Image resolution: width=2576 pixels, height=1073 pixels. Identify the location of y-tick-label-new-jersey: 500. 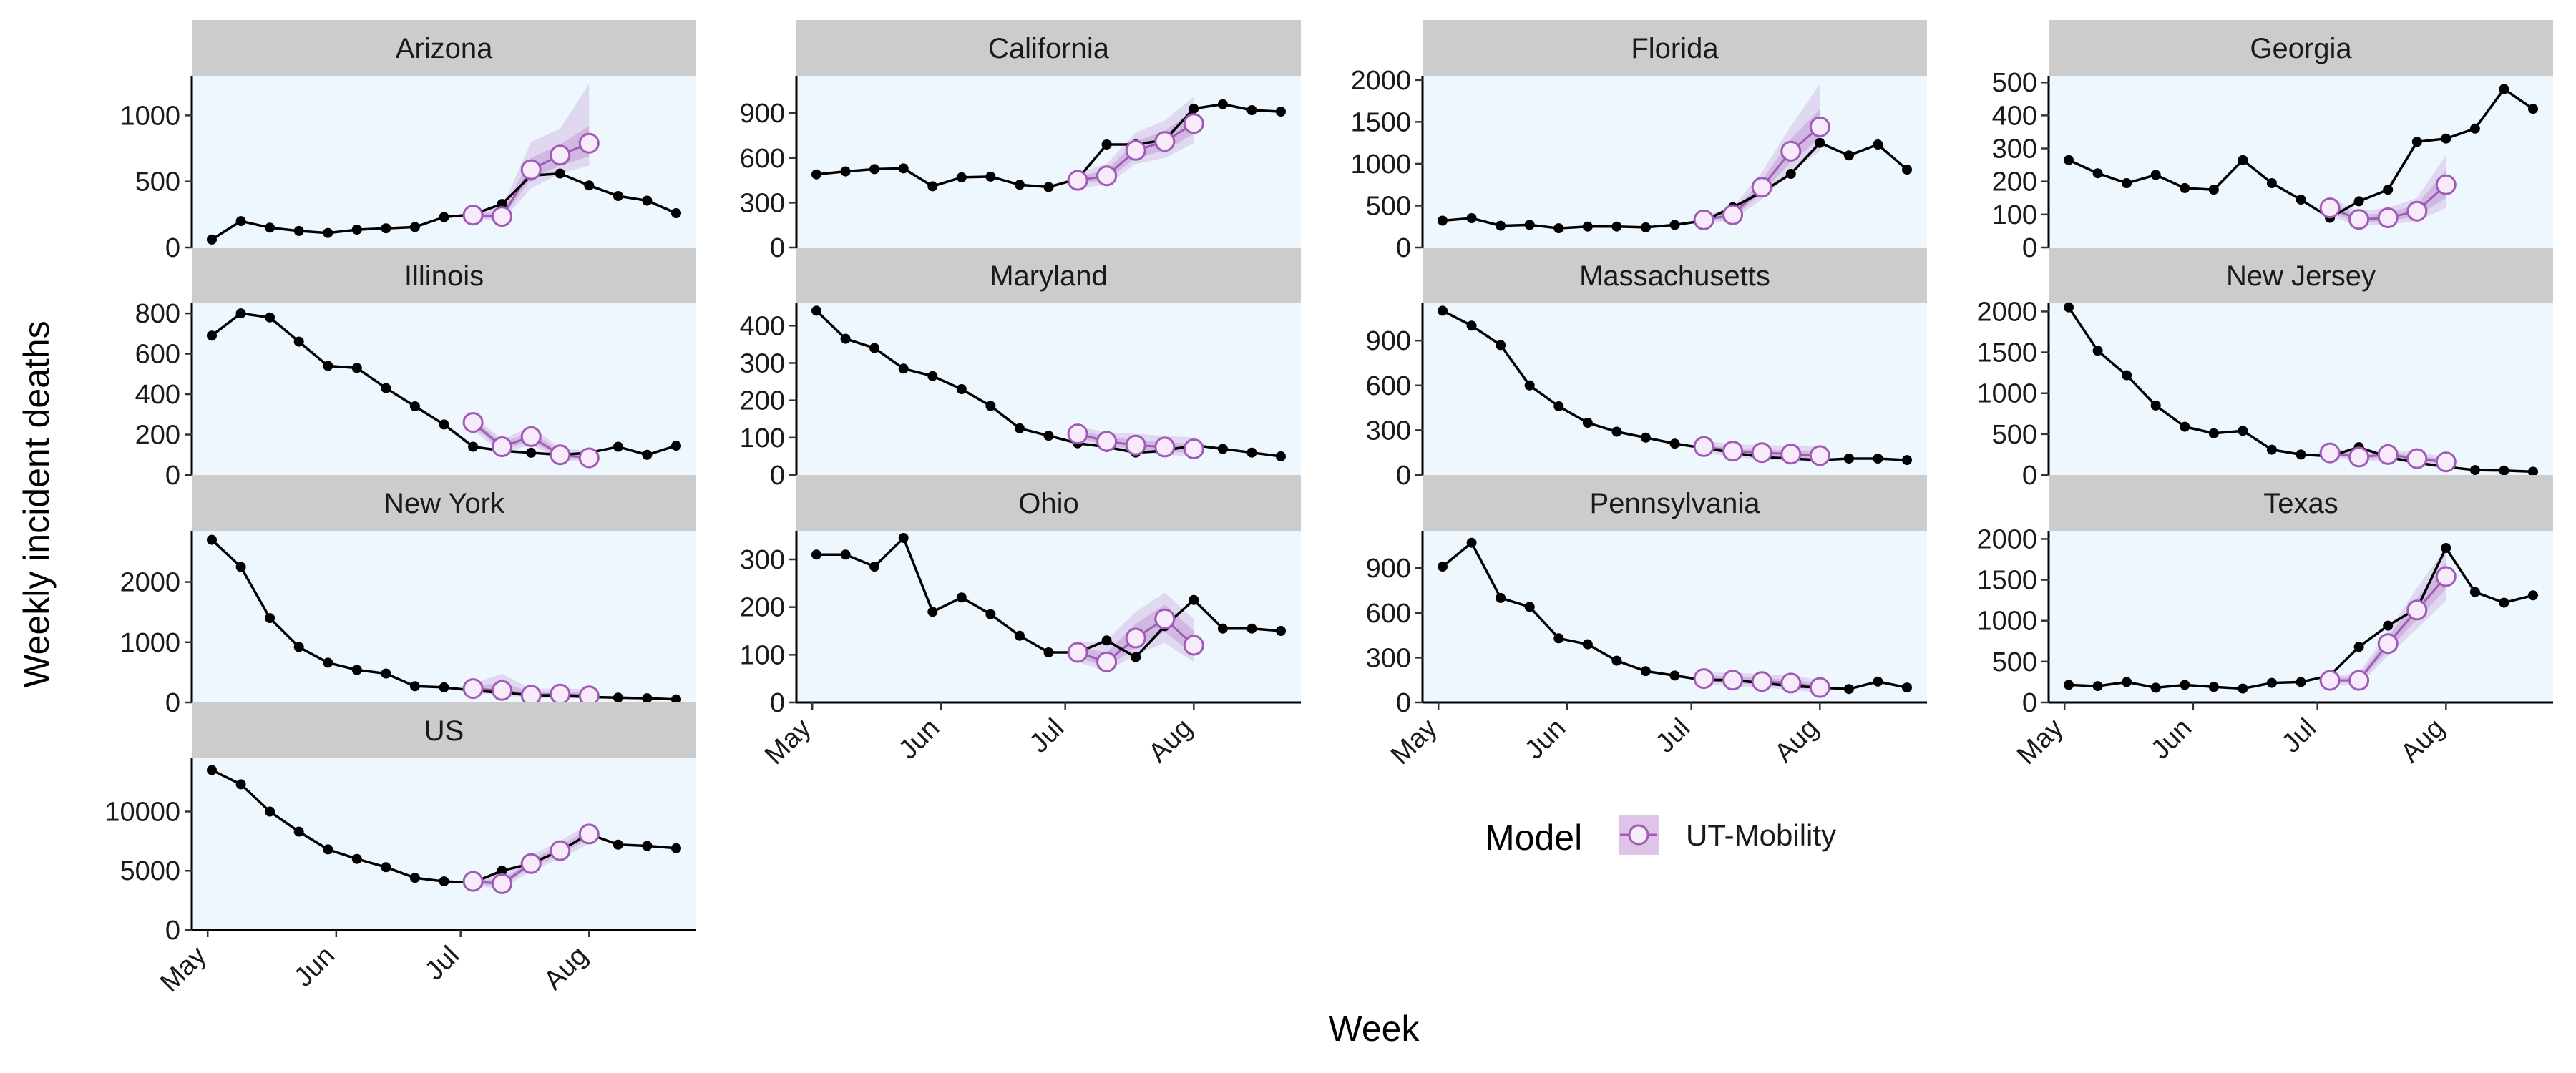
(2014, 435).